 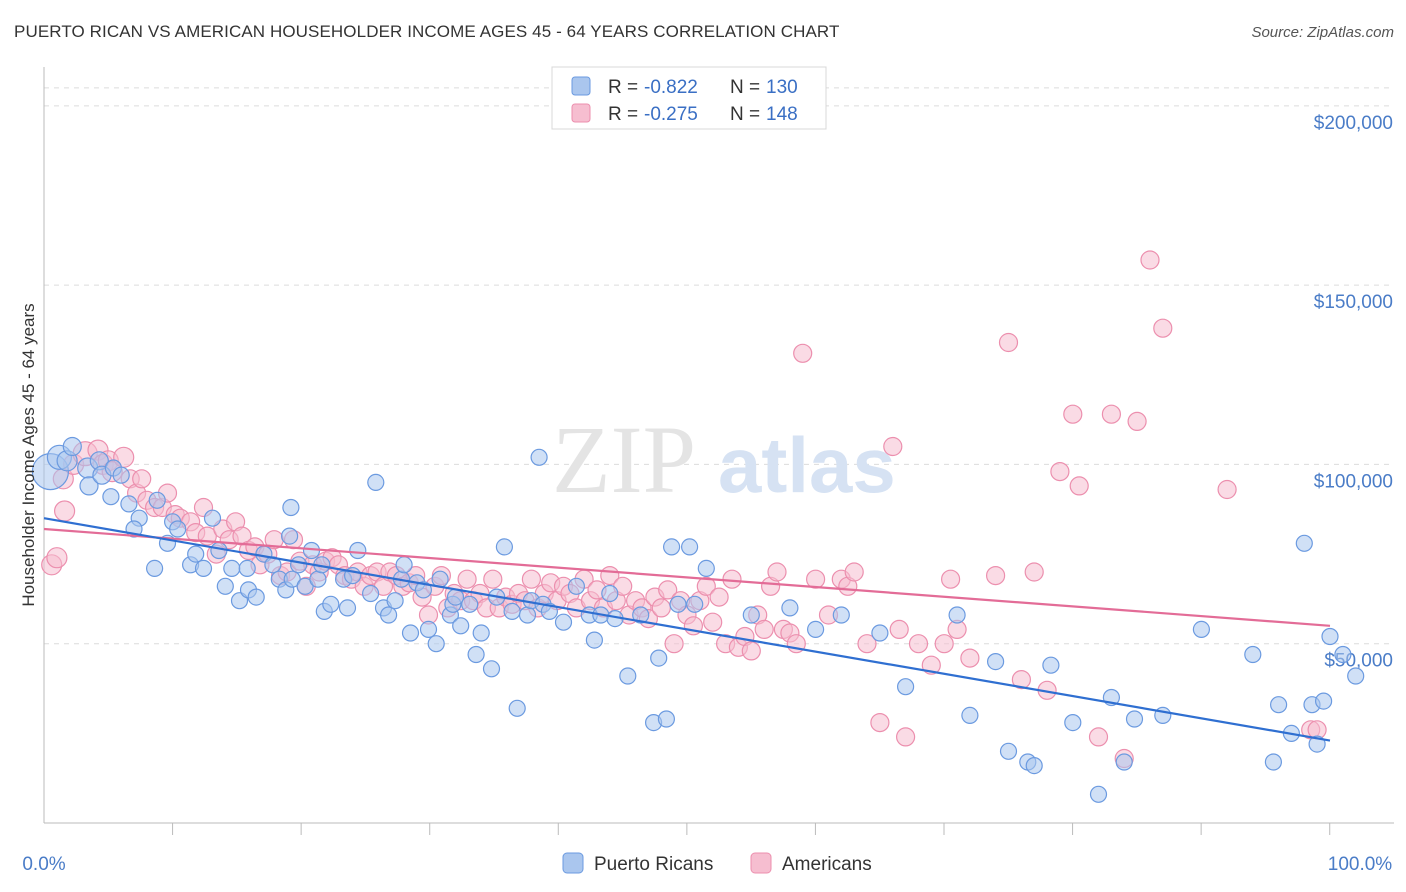 What do you see at coordinates (624, 459) in the screenshot?
I see `watermark-zip: ZIP` at bounding box center [624, 459].